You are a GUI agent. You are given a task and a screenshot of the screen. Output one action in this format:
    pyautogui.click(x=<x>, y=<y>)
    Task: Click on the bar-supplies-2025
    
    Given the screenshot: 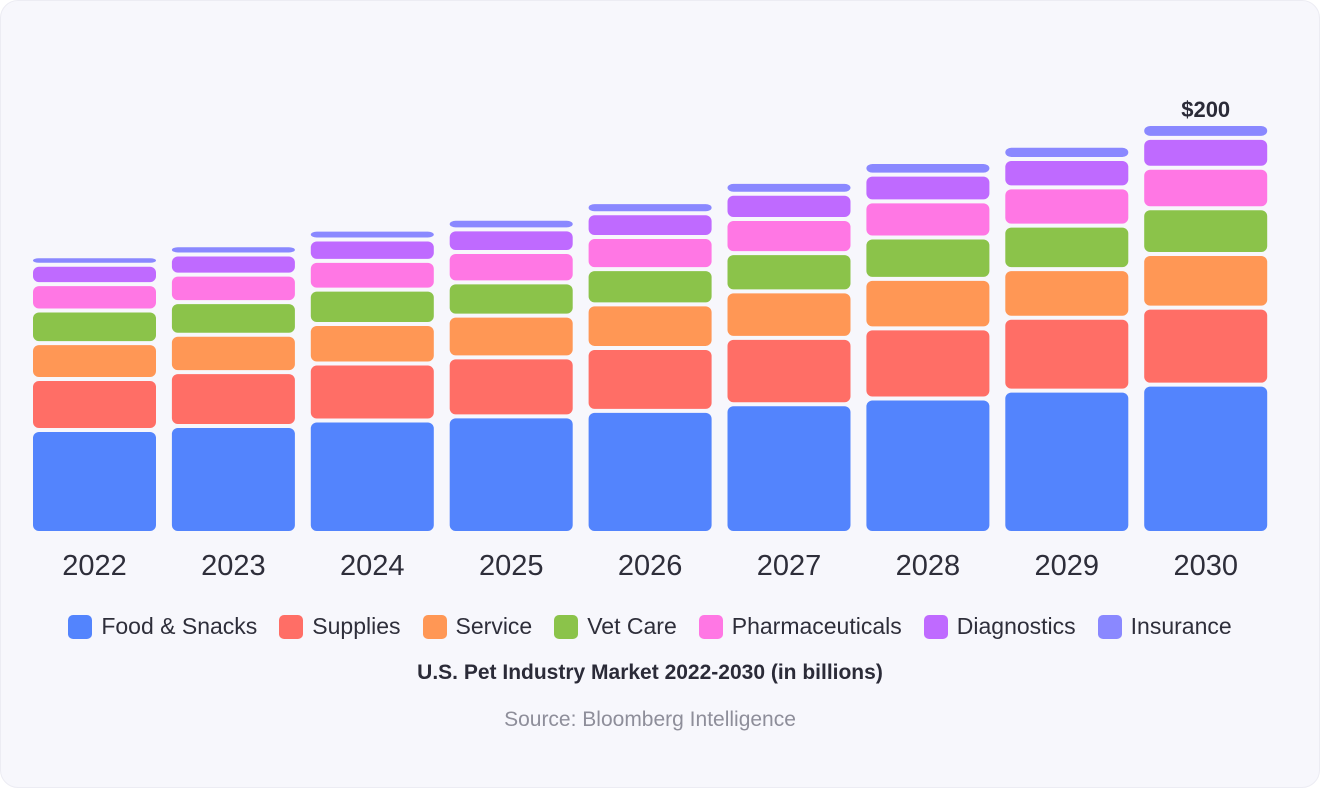 What is the action you would take?
    pyautogui.click(x=511, y=387)
    